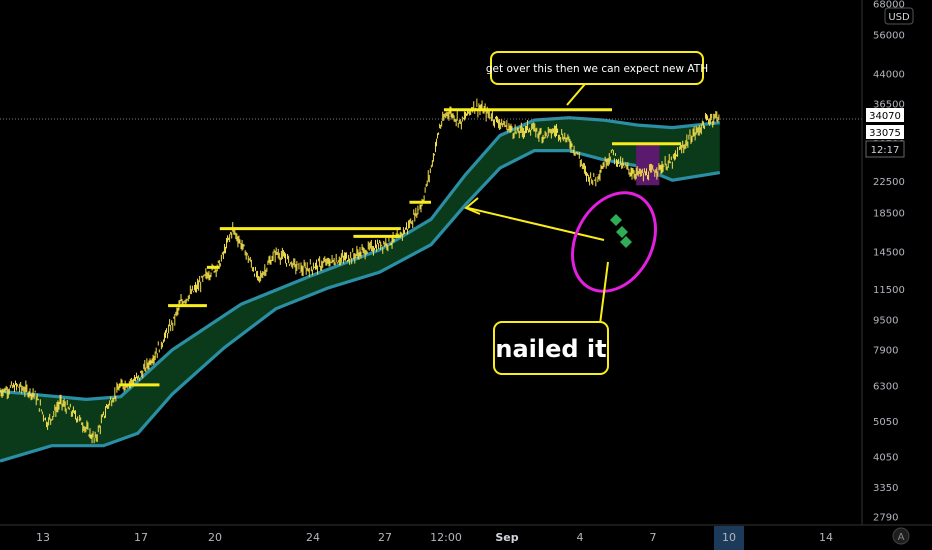 The image size is (932, 550). Describe the element at coordinates (141, 537) in the screenshot. I see `x-tick-label: 17` at that location.